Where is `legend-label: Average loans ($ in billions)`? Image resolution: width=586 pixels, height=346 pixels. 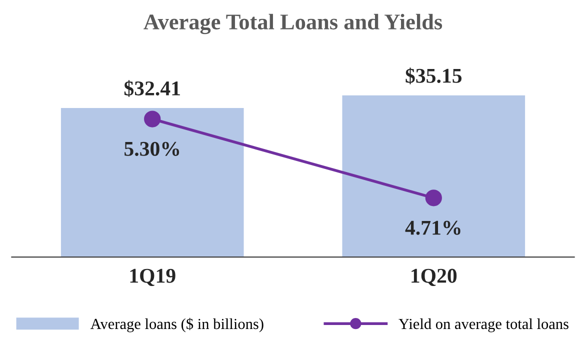 legend-label: Average loans ($ in billions) is located at coordinates (177, 325).